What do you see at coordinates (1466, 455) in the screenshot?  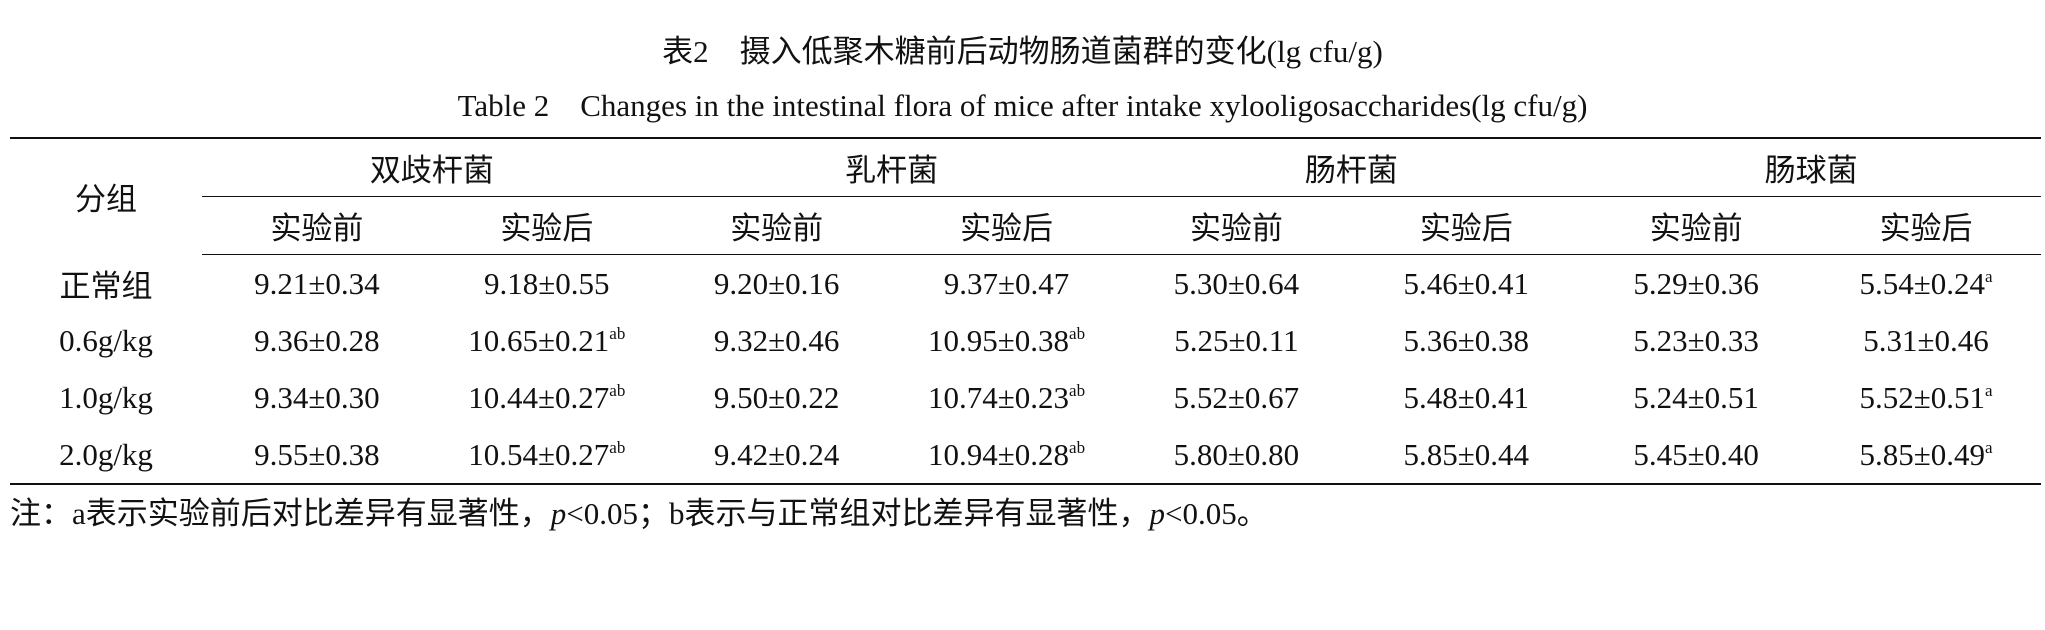 I see `table-cell: 5.85±0.44` at bounding box center [1466, 455].